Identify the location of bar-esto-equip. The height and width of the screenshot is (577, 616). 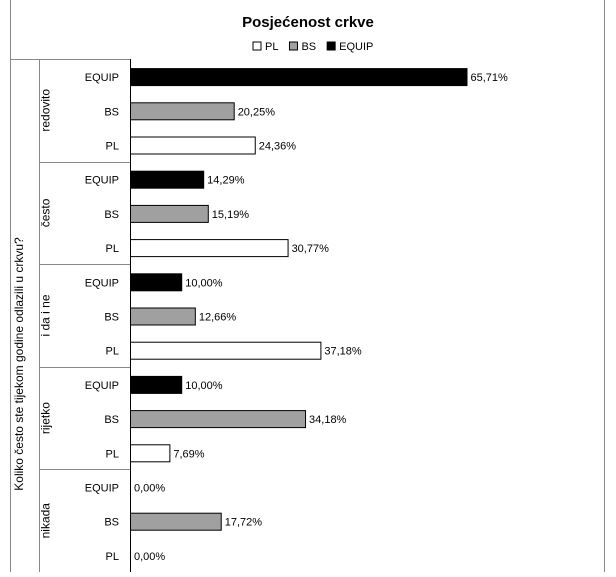
(167, 179).